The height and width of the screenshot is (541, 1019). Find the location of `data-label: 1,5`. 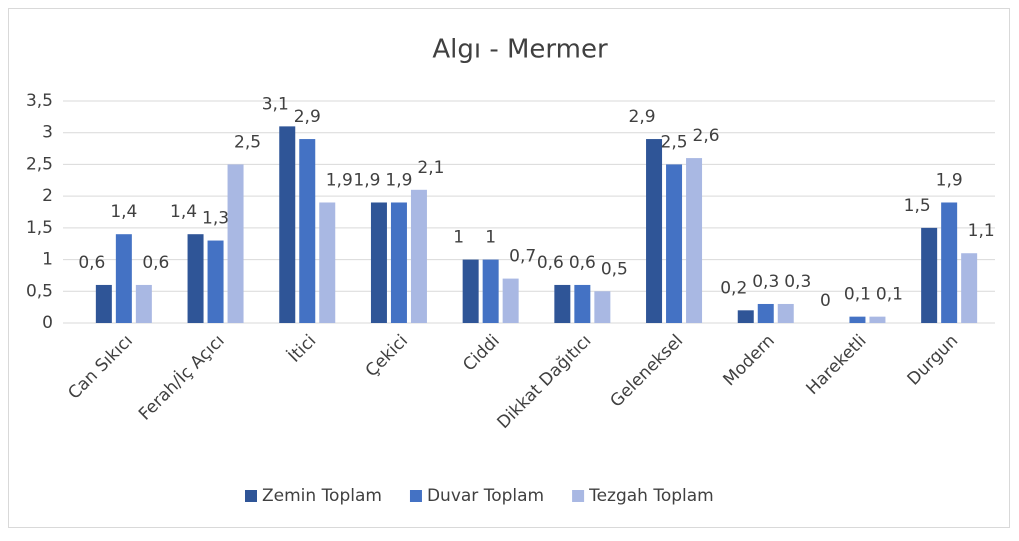

data-label: 1,5 is located at coordinates (917, 206).